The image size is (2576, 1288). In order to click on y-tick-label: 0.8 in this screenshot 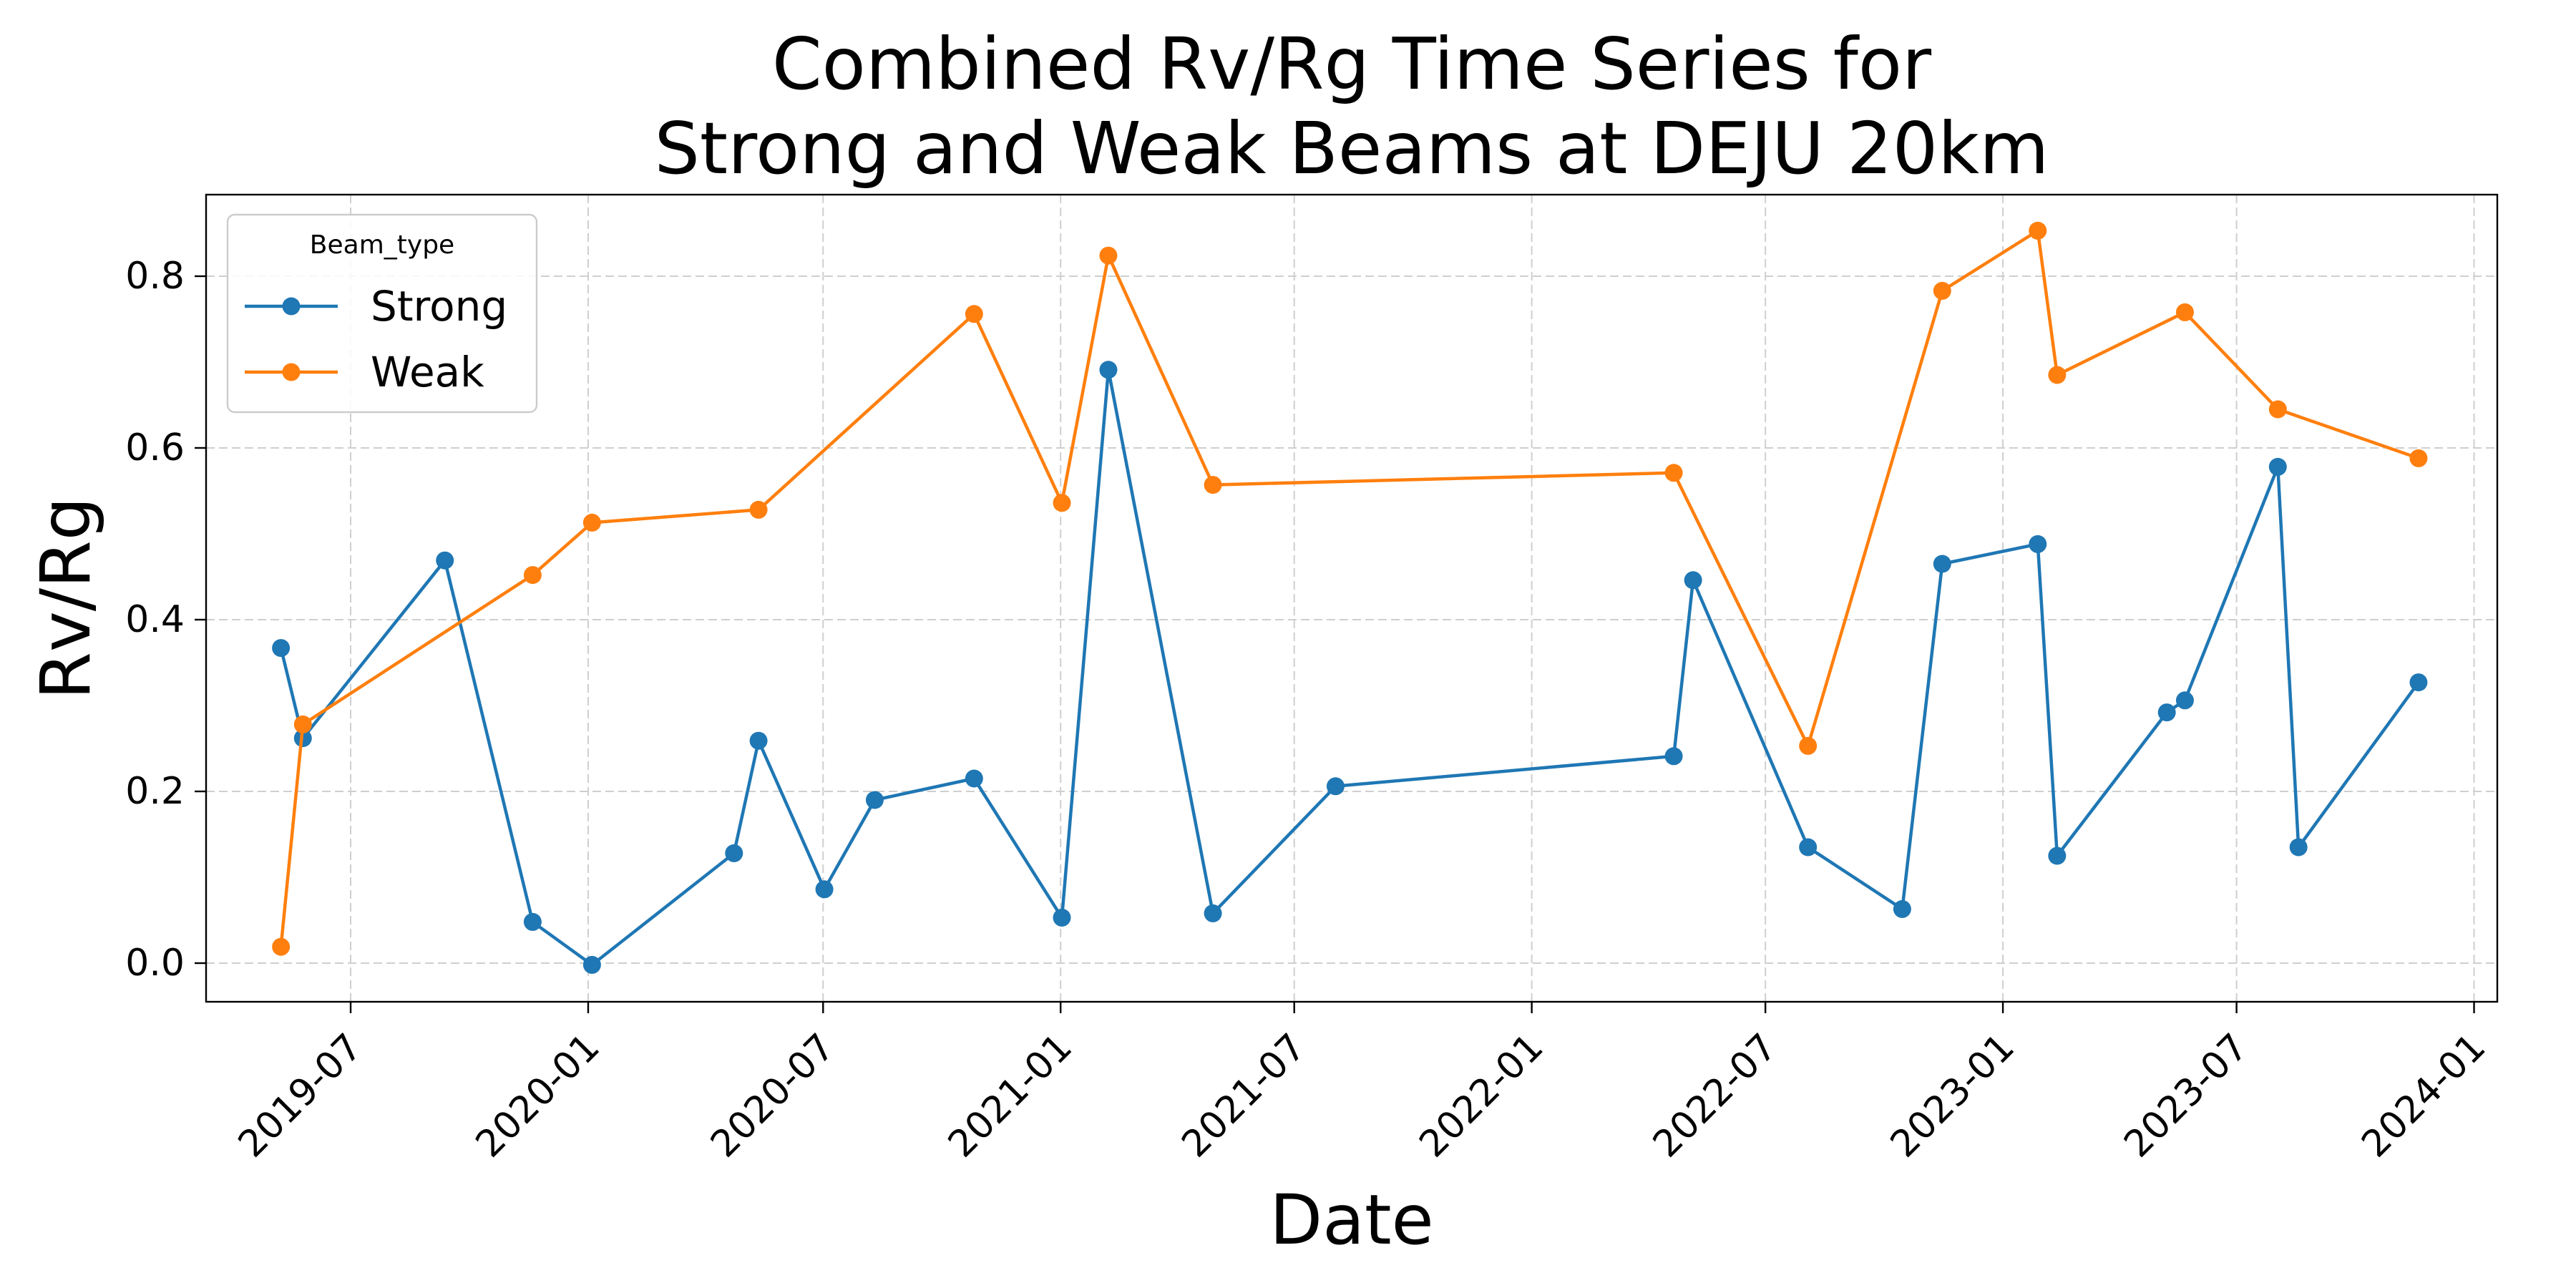, I will do `click(155, 276)`.